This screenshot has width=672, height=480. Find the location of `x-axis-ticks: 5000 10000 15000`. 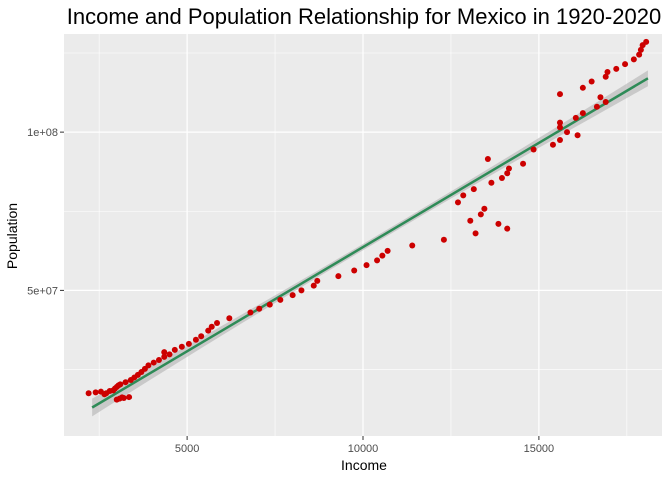

x-axis-ticks: 5000 10000 15000 is located at coordinates (364, 445).